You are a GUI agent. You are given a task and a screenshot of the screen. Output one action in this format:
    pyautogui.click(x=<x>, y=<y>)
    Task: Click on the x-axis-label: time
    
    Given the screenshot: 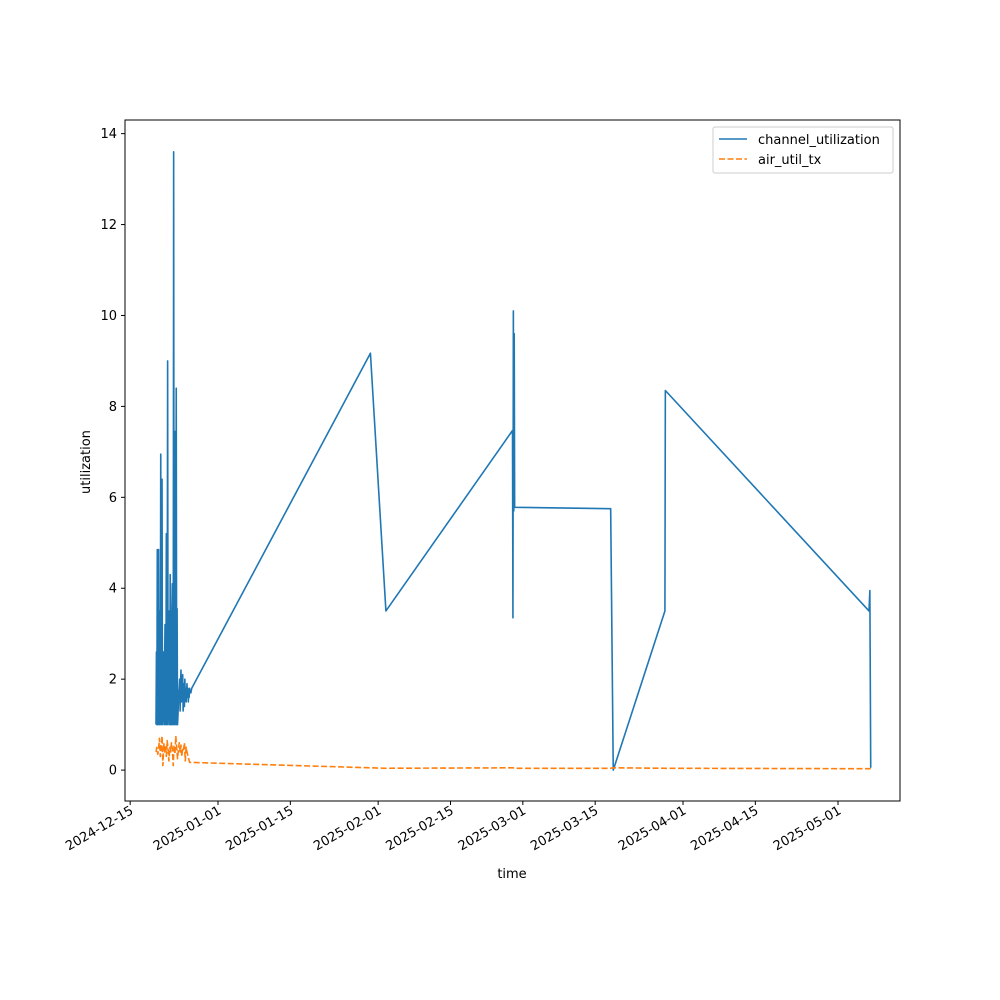 What is the action you would take?
    pyautogui.click(x=511, y=874)
    